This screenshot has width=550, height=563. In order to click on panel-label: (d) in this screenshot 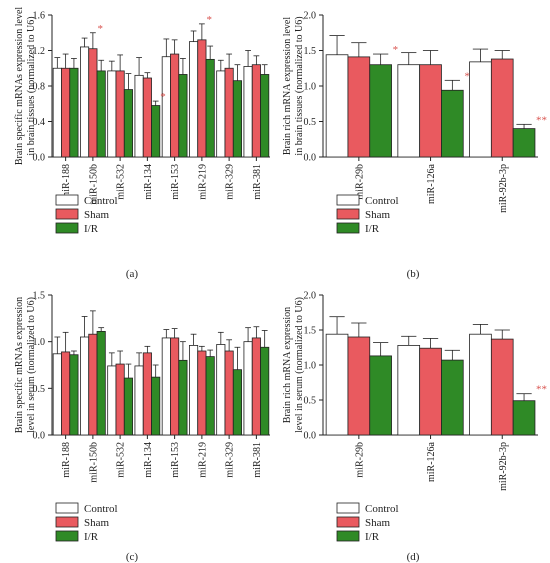, I will do `click(413, 557)`.